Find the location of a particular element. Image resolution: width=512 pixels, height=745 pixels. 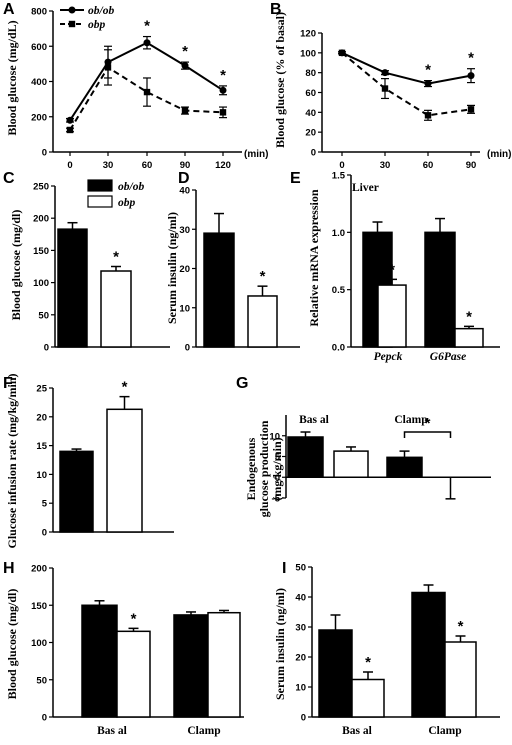

y-tick-label-D: 0 is located at coordinates (187, 348).